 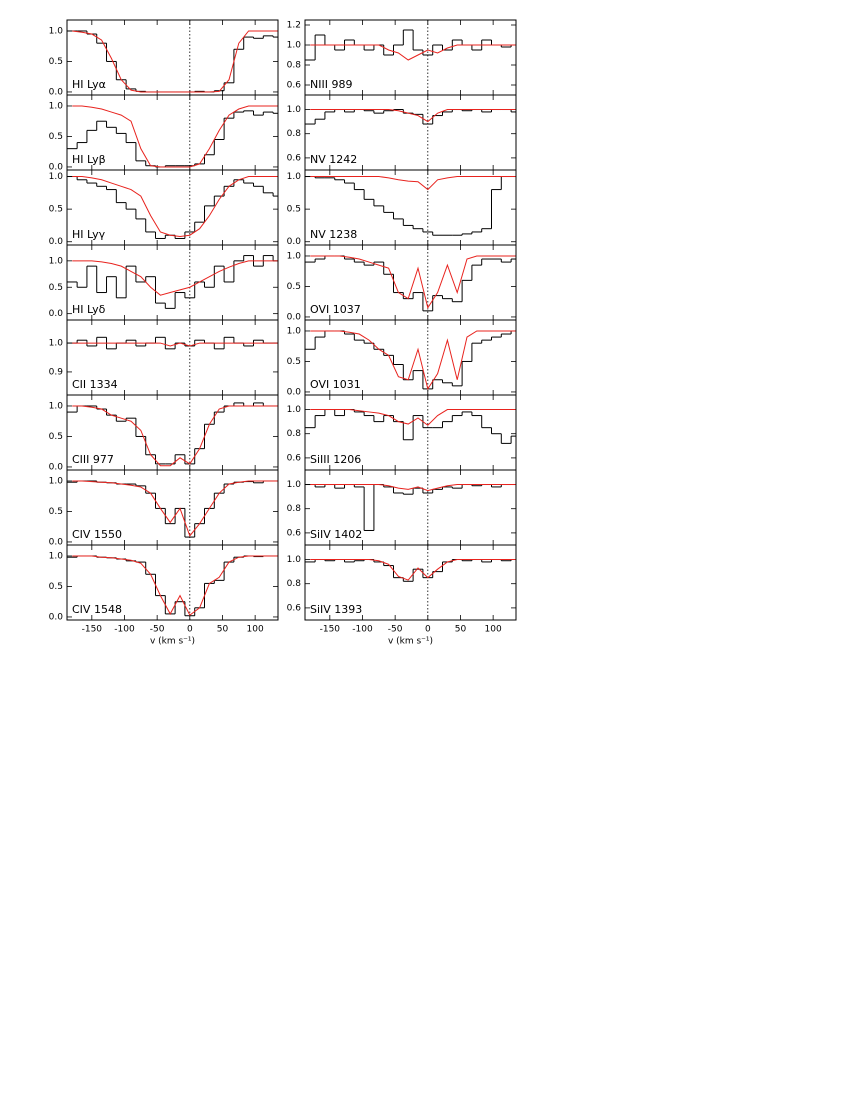 What do you see at coordinates (89, 84) in the screenshot?
I see `panel-title: HI Lyα` at bounding box center [89, 84].